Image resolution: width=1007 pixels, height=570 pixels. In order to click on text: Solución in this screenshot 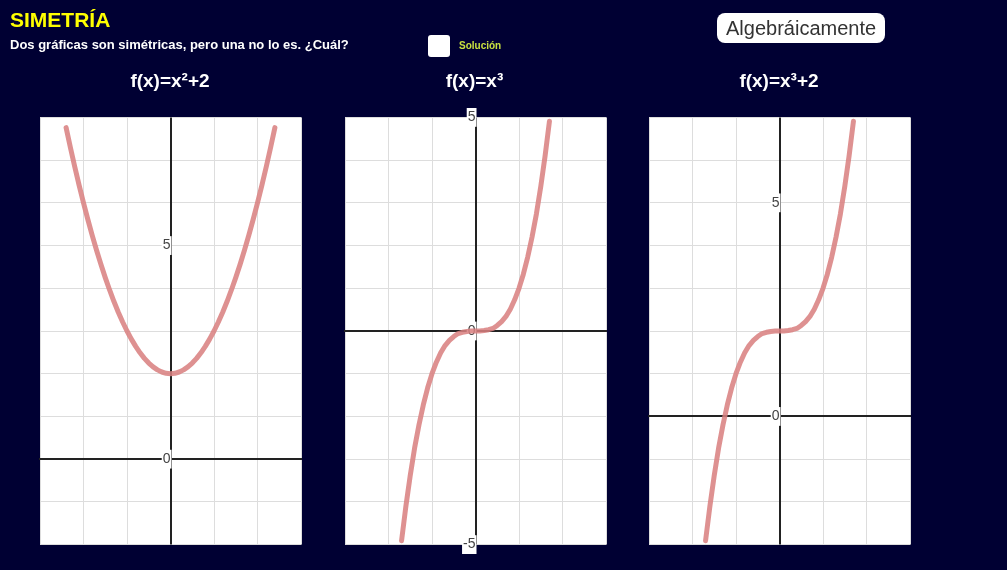, I will do `click(480, 45)`.